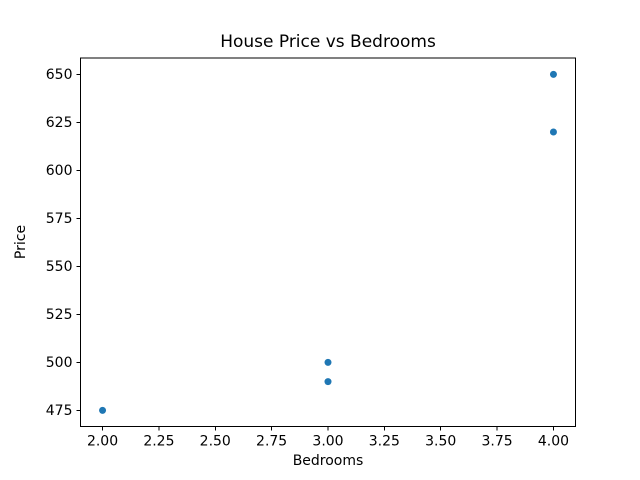 The image size is (640, 480). Describe the element at coordinates (215, 442) in the screenshot. I see `x-tick-label: 2.50` at that location.